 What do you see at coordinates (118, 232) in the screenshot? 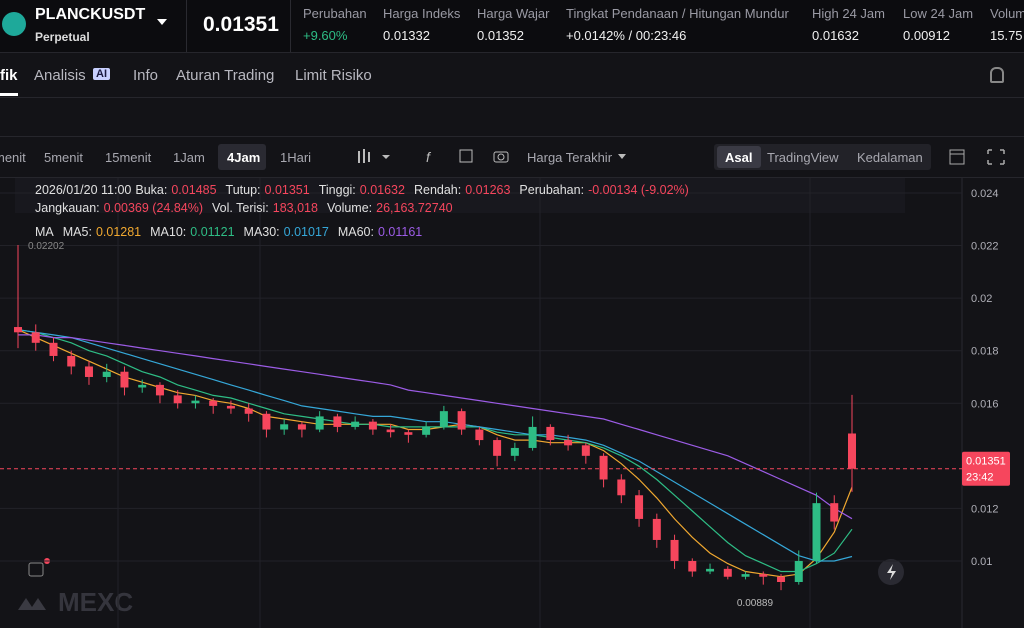
I see `ma-value: 0.01281` at bounding box center [118, 232].